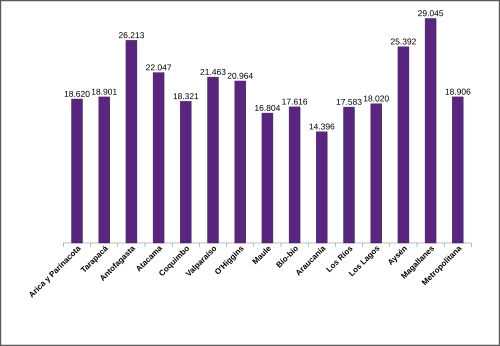 This screenshot has width=500, height=346. What do you see at coordinates (77, 93) in the screenshot?
I see `data-label: 18.620` at bounding box center [77, 93].